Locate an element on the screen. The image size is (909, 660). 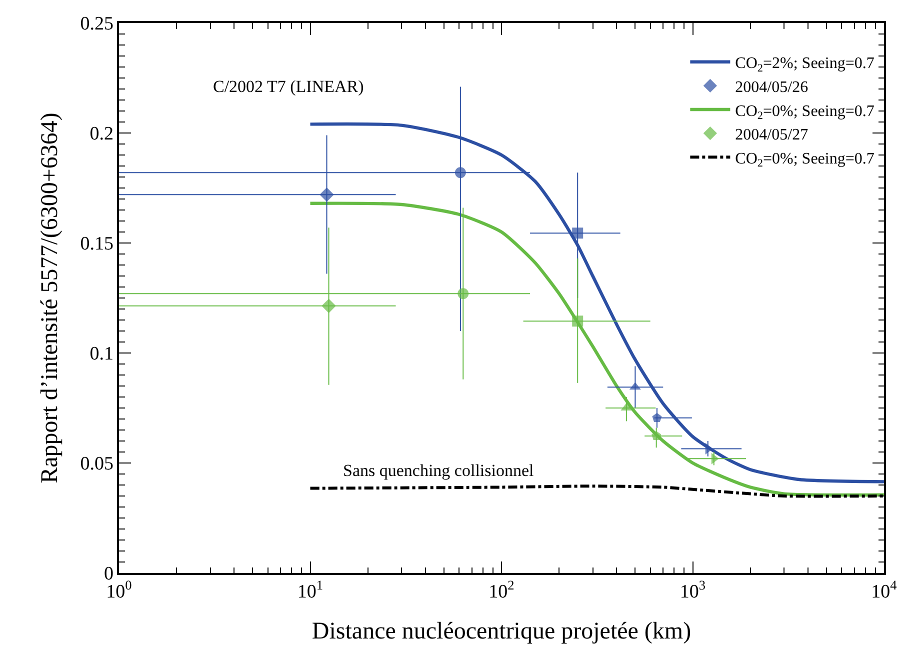
legend-label: CO$_{2}$=2%; Seeing=0.7 is located at coordinates (804, 64).